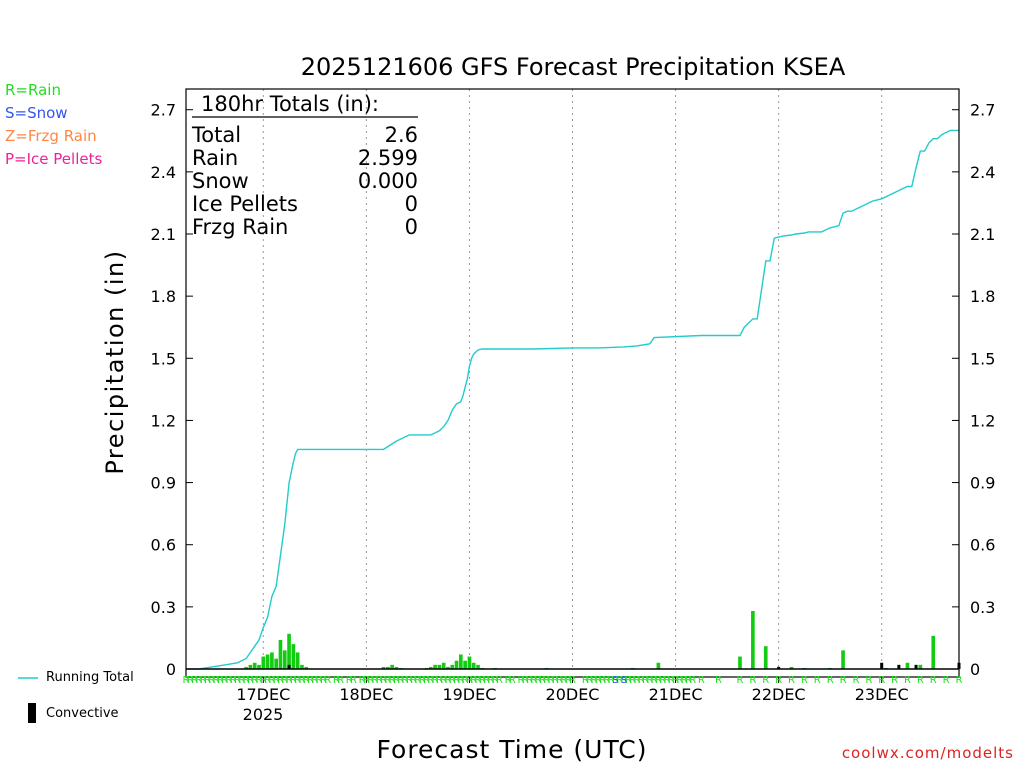 This screenshot has height=768, width=1024. What do you see at coordinates (163, 545) in the screenshot?
I see `y-tick-label-left-0.6: 0.6` at bounding box center [163, 545].